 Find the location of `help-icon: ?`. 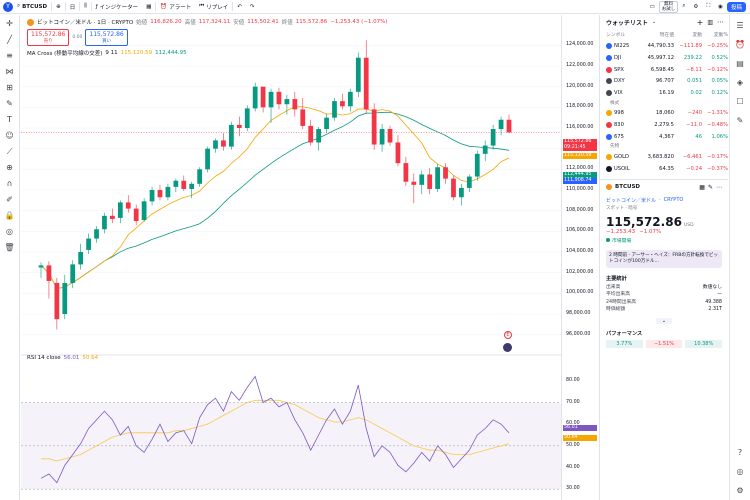

help-icon: ? is located at coordinates (740, 452).